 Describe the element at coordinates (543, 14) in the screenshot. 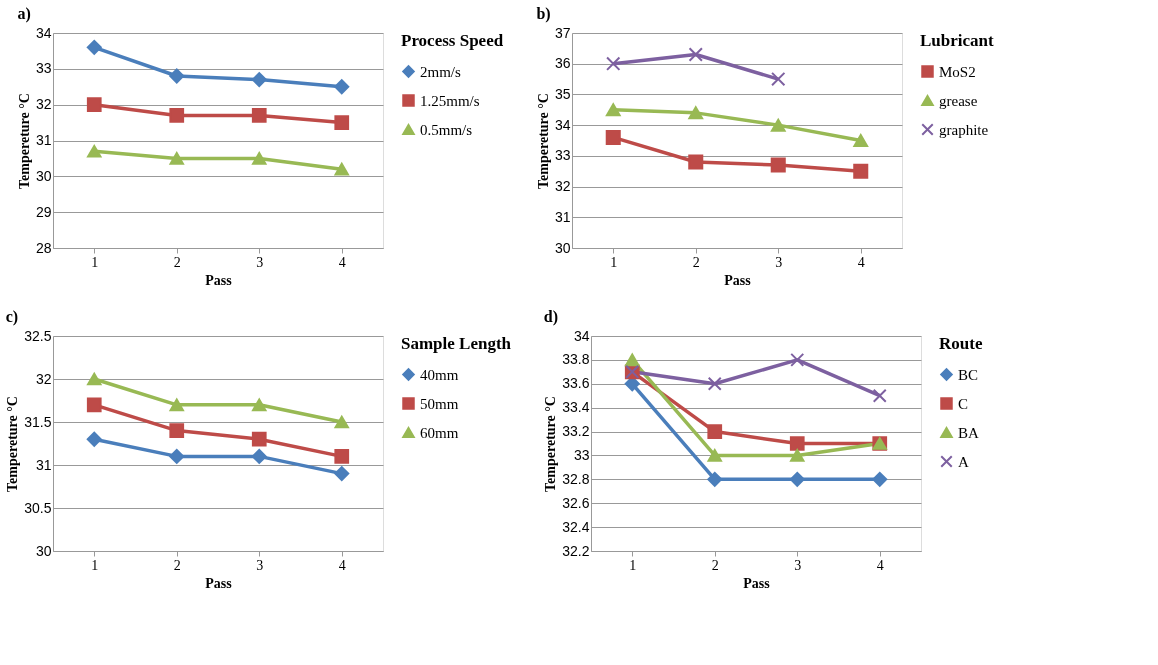

I see `chart-title: b)` at that location.